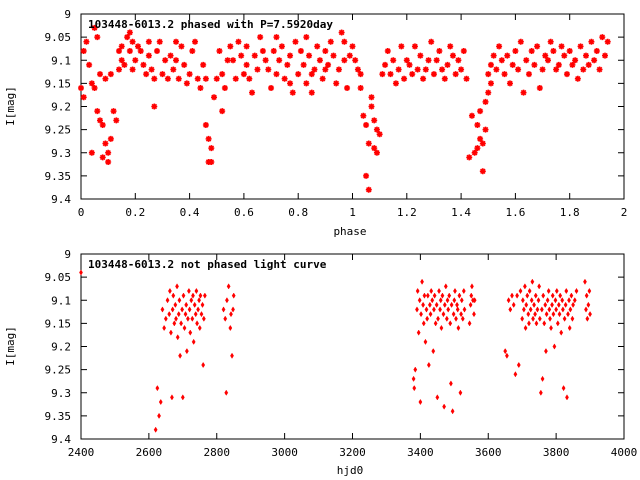  I want to click on y-tick-label: 9.4, so click(61, 199).